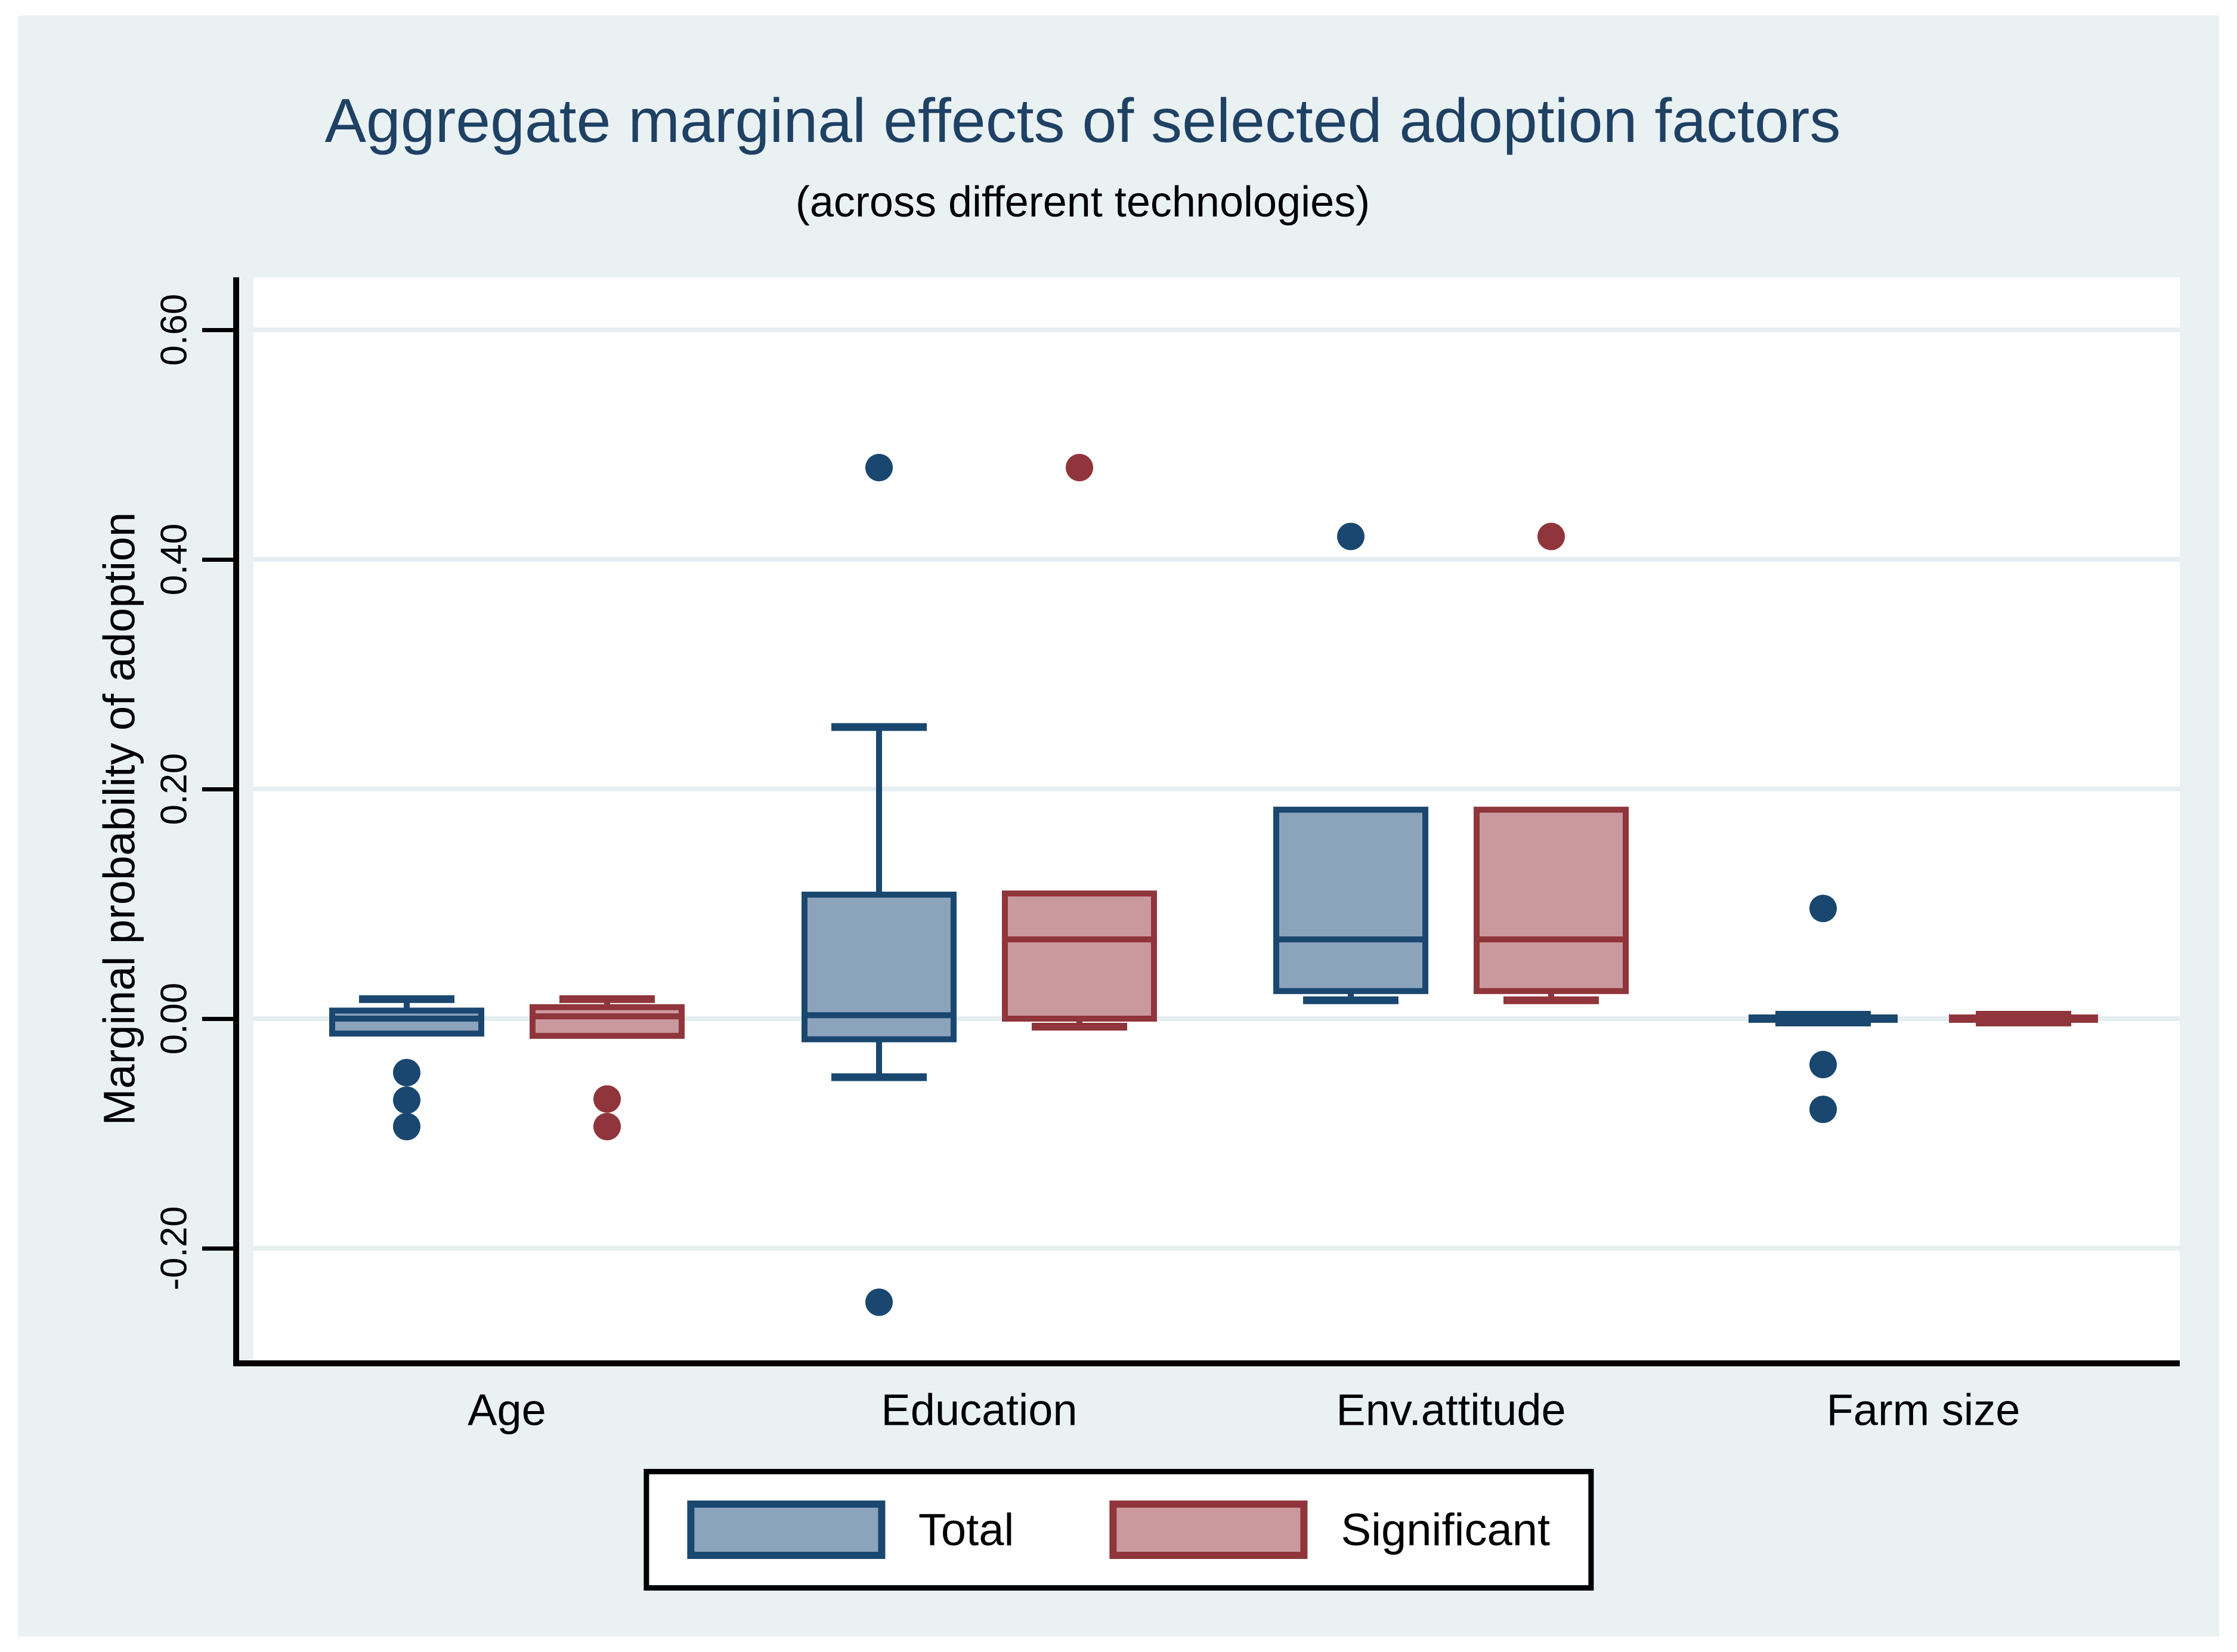 The image size is (2237, 1652). Describe the element at coordinates (1350, 900) in the screenshot. I see `box-total-env-attitude` at that location.